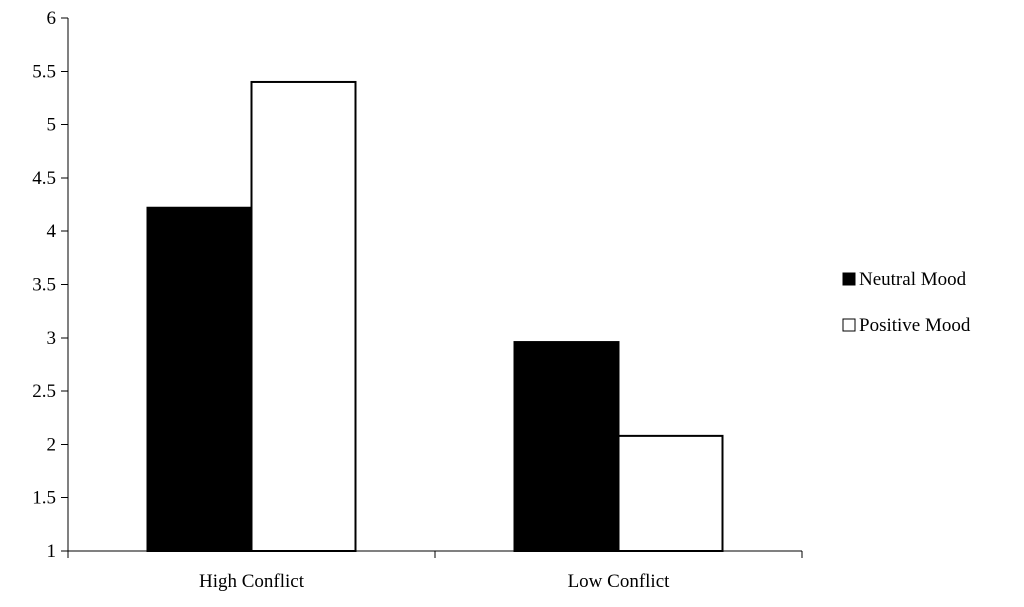 This screenshot has height=607, width=1024. Describe the element at coordinates (252, 581) in the screenshot. I see `x-tick-label: High Conflict` at that location.